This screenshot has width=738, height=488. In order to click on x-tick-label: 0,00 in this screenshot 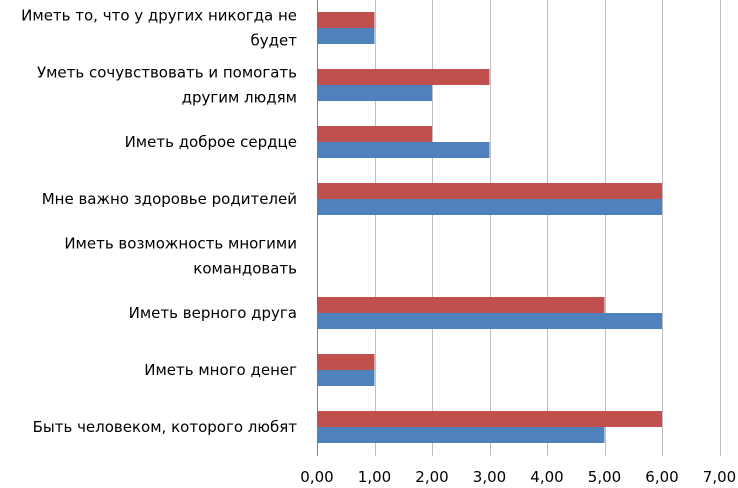, I will do `click(316, 477)`.